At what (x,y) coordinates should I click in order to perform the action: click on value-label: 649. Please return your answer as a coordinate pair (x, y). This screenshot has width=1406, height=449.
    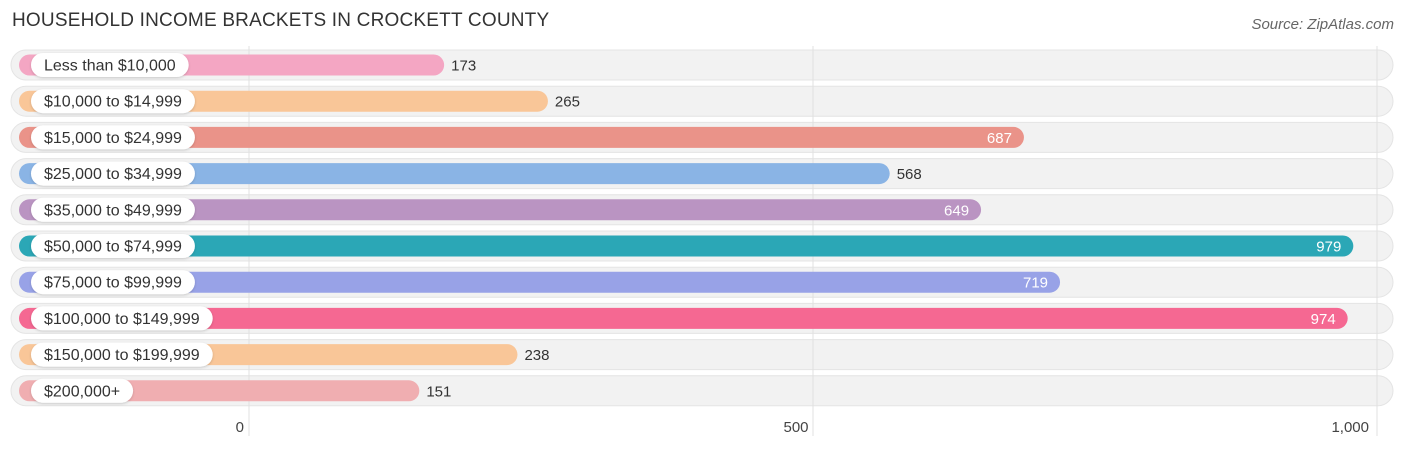
    Looking at the image, I should click on (956, 210).